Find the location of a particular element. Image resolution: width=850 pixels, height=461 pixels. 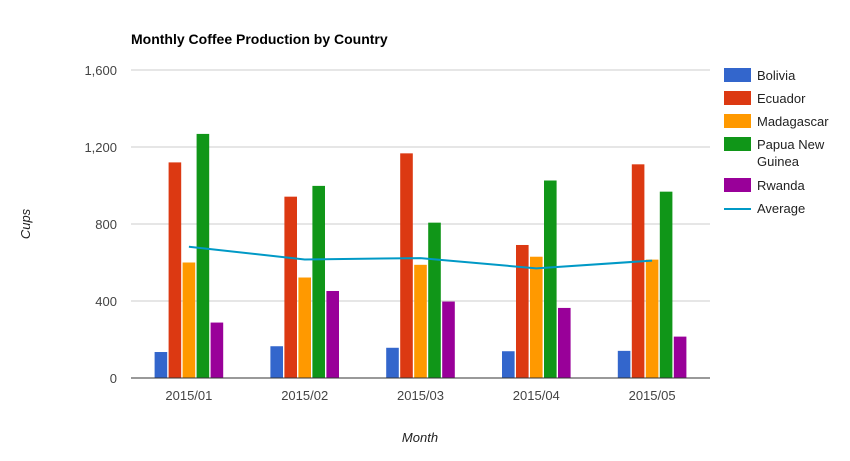

legend-item-ecuador: Ecuador is located at coordinates (765, 98).